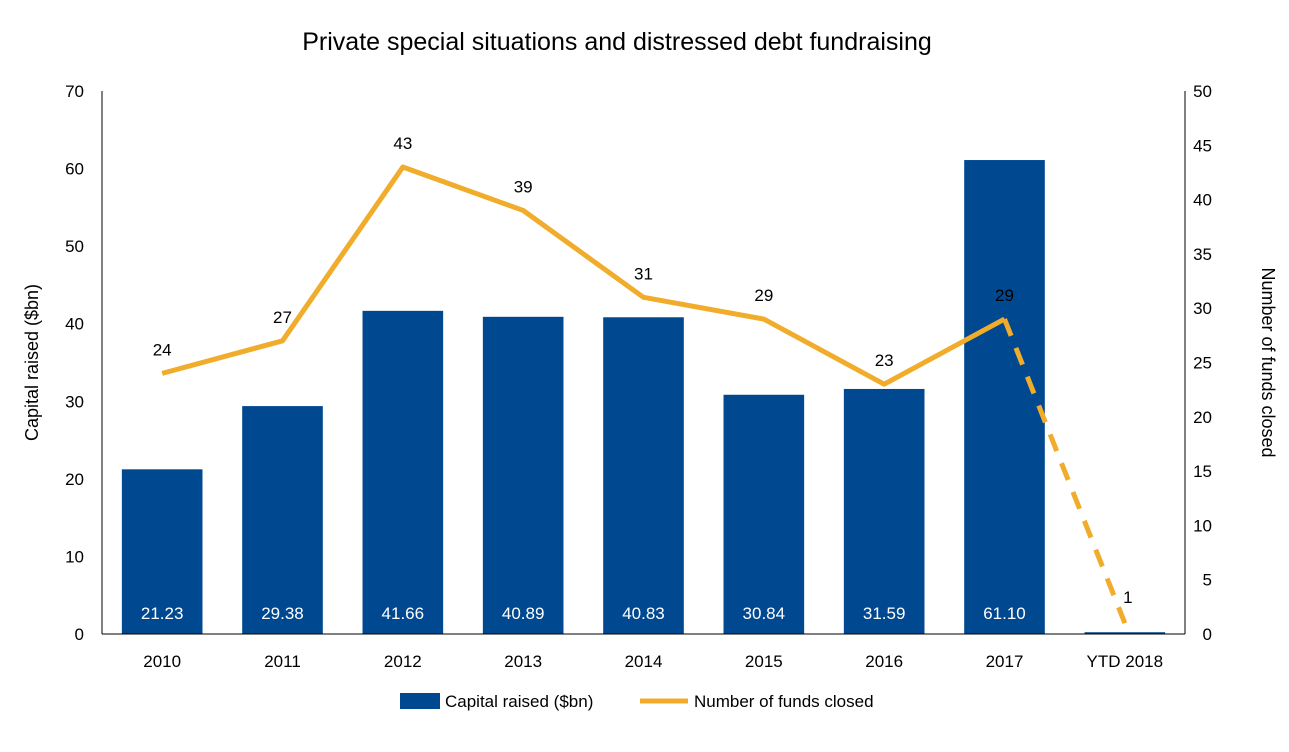 This screenshot has width=1289, height=752. I want to click on line-value-label: 27, so click(282, 317).